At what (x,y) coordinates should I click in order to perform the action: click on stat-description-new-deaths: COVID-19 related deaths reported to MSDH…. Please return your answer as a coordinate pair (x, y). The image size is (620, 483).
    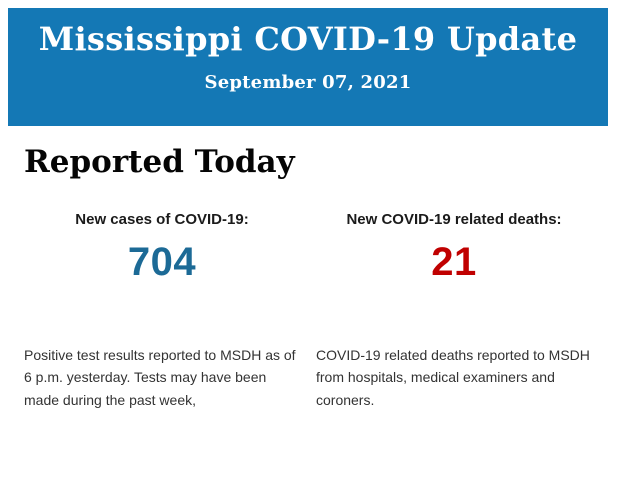
    Looking at the image, I should click on (453, 377).